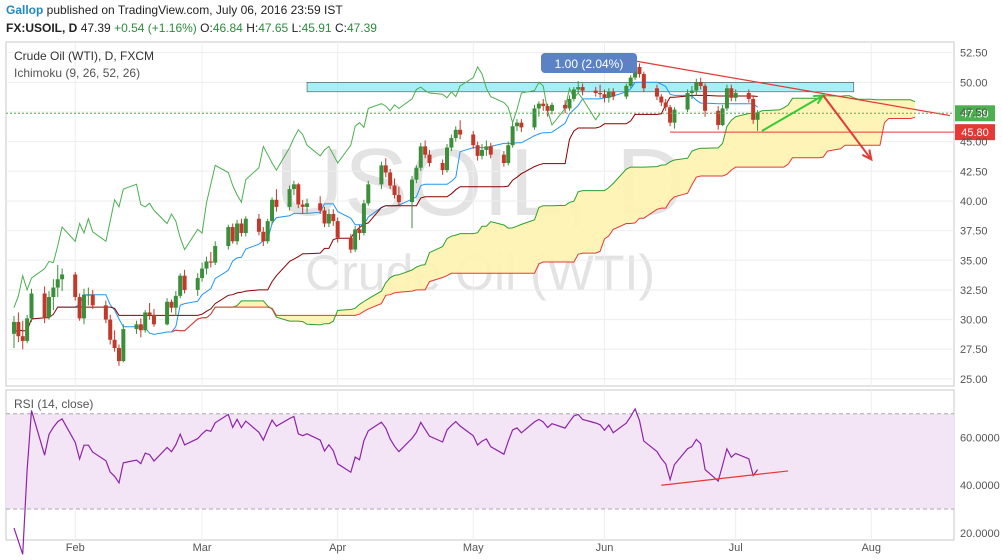 The width and height of the screenshot is (1002, 560). What do you see at coordinates (25, 10) in the screenshot?
I see `publisher-name: Gallop` at bounding box center [25, 10].